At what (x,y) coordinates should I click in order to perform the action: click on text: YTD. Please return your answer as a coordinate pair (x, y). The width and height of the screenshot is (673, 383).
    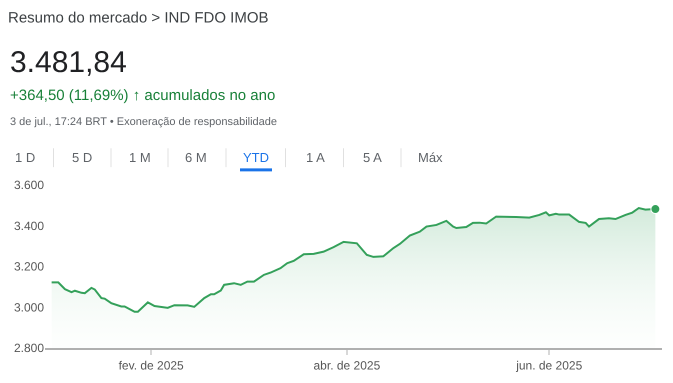
    Looking at the image, I should click on (256, 157).